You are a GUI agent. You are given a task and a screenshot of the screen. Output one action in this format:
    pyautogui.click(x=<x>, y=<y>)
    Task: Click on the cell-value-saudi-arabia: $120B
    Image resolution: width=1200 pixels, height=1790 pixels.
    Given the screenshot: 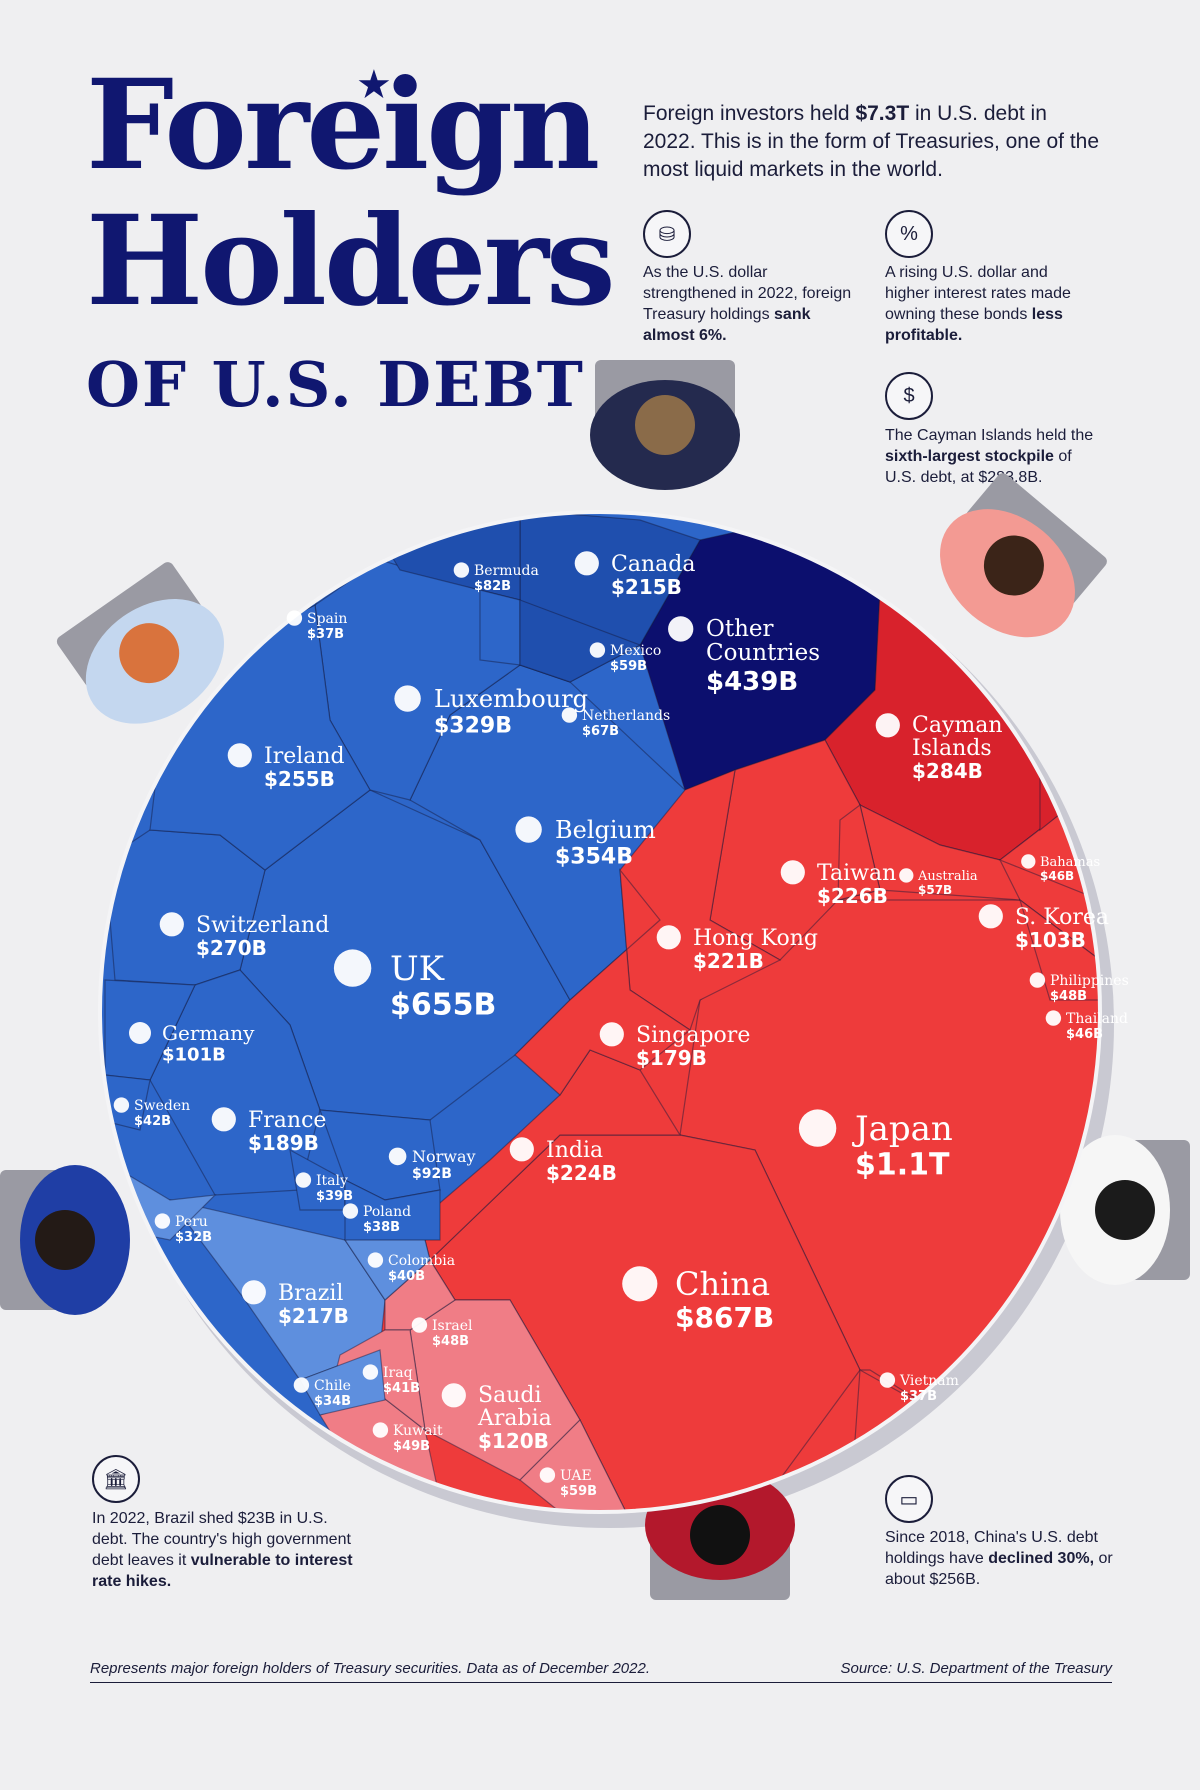 What is the action you would take?
    pyautogui.click(x=513, y=1441)
    